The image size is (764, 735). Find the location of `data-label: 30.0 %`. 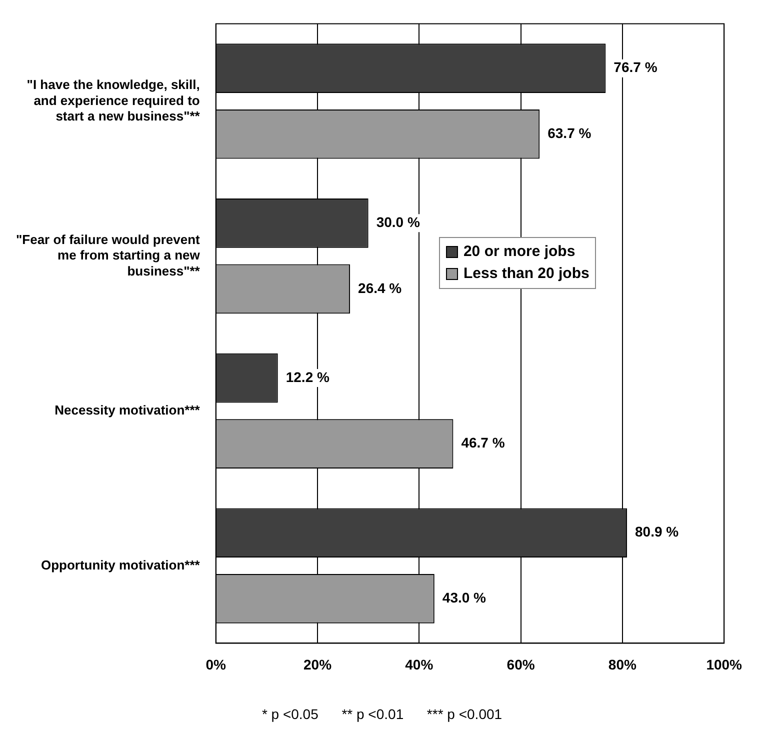

data-label: 30.0 % is located at coordinates (398, 222).